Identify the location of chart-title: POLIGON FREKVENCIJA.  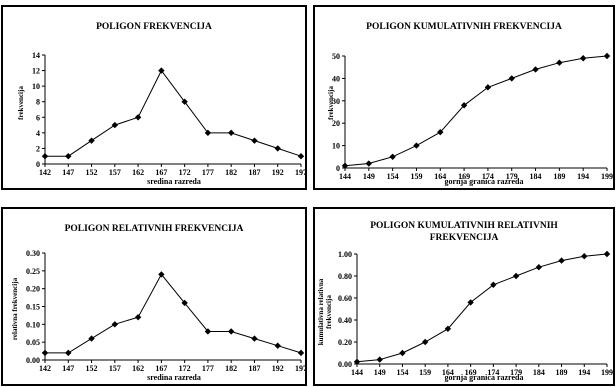
(154, 27).